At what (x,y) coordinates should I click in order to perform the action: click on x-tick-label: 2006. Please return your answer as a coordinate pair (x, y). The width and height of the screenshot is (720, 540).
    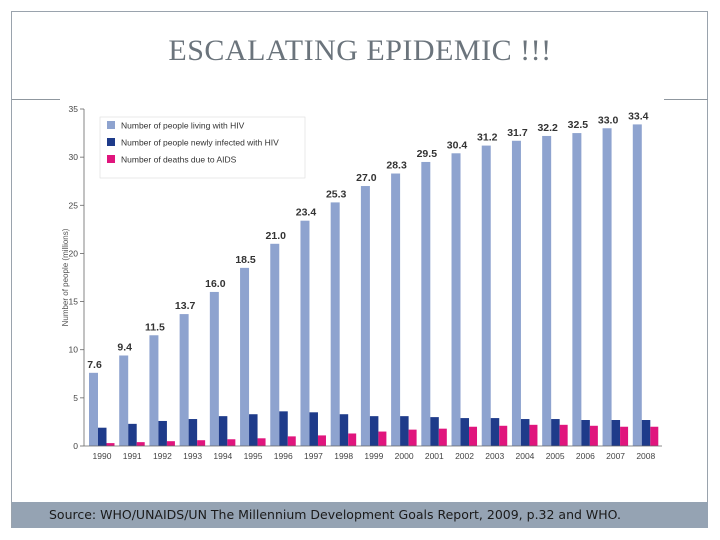
    Looking at the image, I should click on (585, 456).